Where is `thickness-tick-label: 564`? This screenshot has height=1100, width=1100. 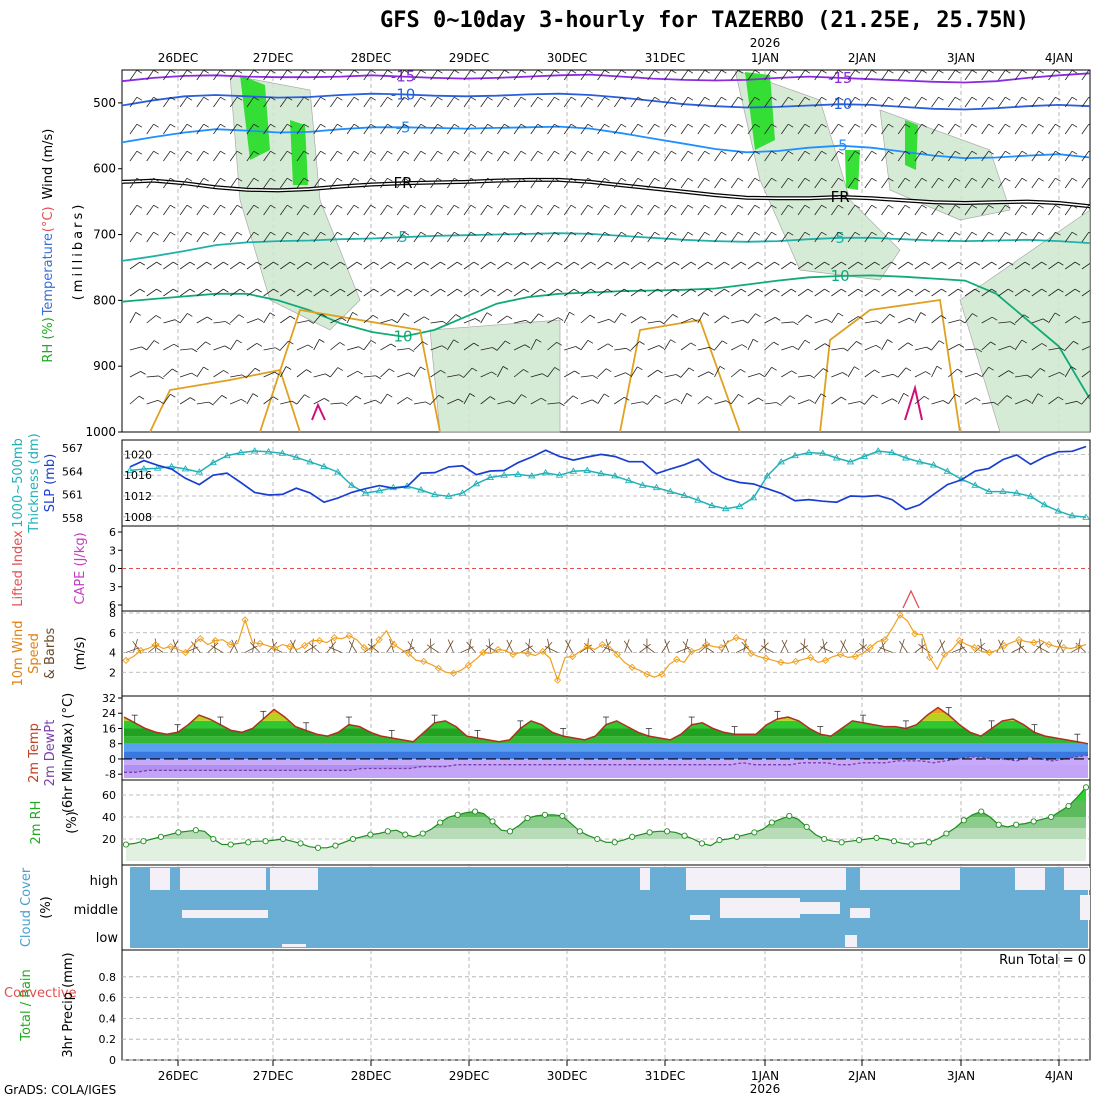
thickness-tick-label: 564 is located at coordinates (72, 471).